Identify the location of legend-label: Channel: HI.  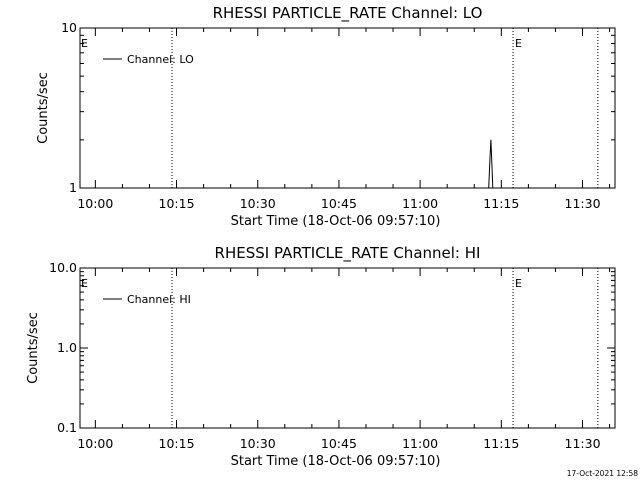
(159, 299).